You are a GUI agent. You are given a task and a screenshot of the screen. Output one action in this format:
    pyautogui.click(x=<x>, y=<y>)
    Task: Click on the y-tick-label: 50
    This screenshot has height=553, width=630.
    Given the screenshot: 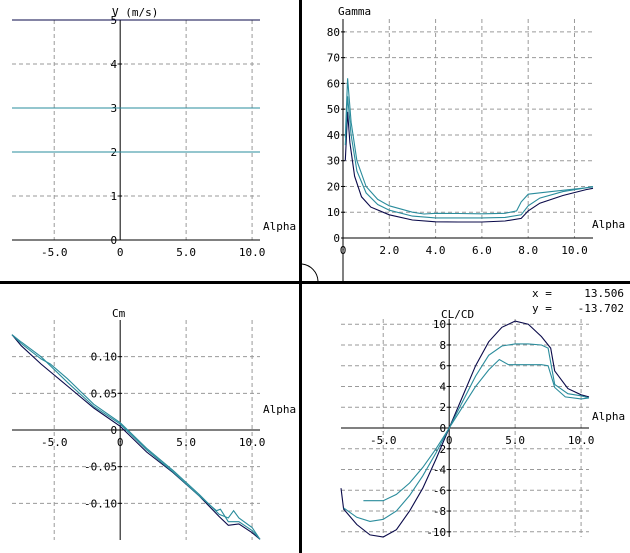 What is the action you would take?
    pyautogui.click(x=333, y=109)
    